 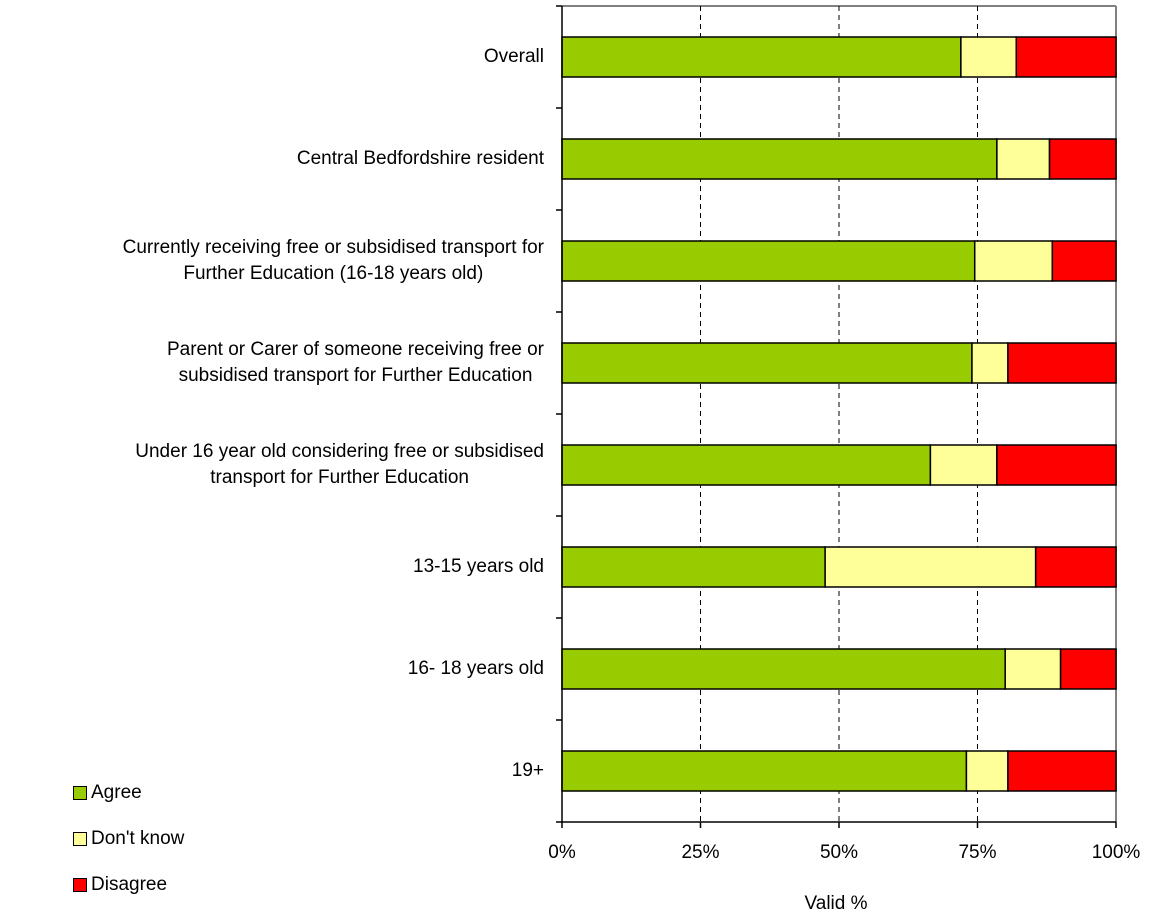 What do you see at coordinates (138, 838) in the screenshot?
I see `legend-label-dont-know: Don't know` at bounding box center [138, 838].